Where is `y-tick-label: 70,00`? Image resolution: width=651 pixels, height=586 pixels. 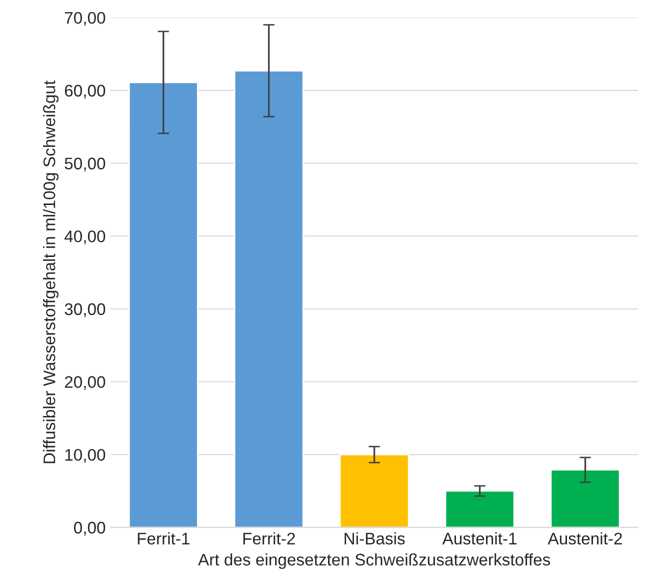 y-tick-label: 70,00 is located at coordinates (85, 19).